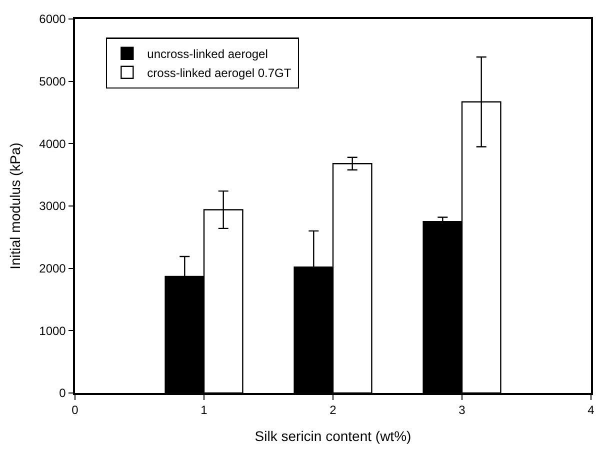 The width and height of the screenshot is (611, 454). I want to click on x-tick-label: 4, so click(591, 410).